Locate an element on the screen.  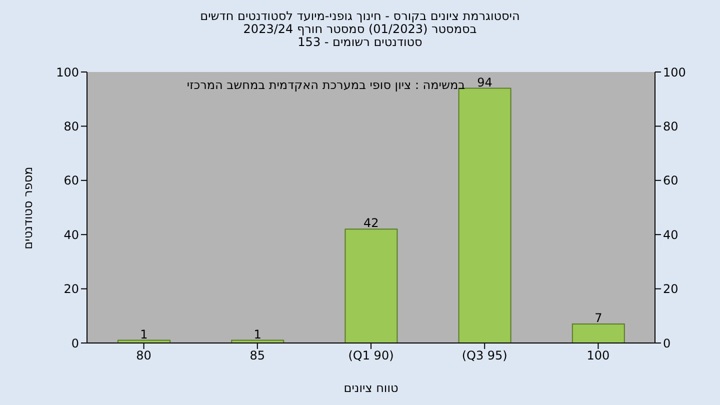
chart-subtitle: בסמסטר (01/2023) סמסטר חורף 2023/24 סטודנטים רשומים - 153 is located at coordinates (360, 35).